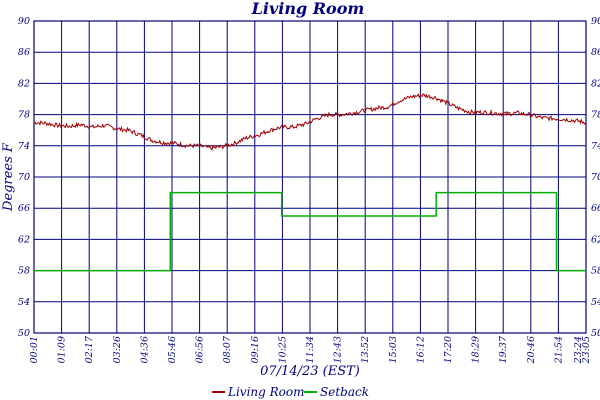 The height and width of the screenshot is (400, 600). I want to click on legend-label-living-room: Living Room, so click(266, 392).